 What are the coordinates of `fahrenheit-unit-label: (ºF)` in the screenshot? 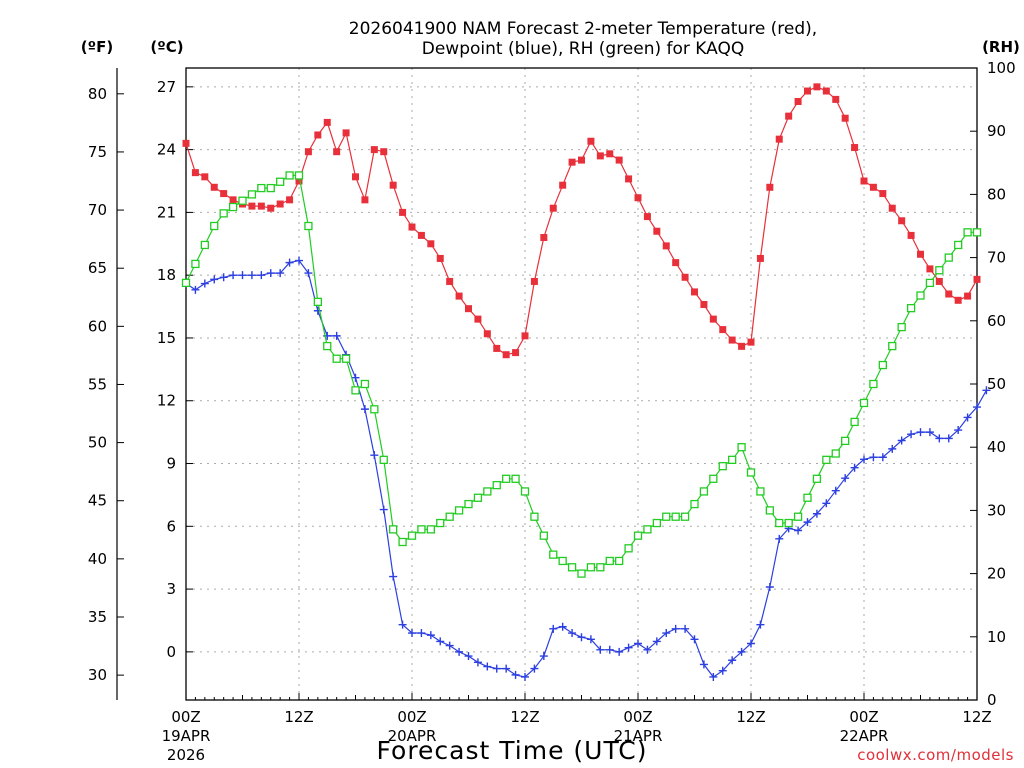 It's located at (97, 47).